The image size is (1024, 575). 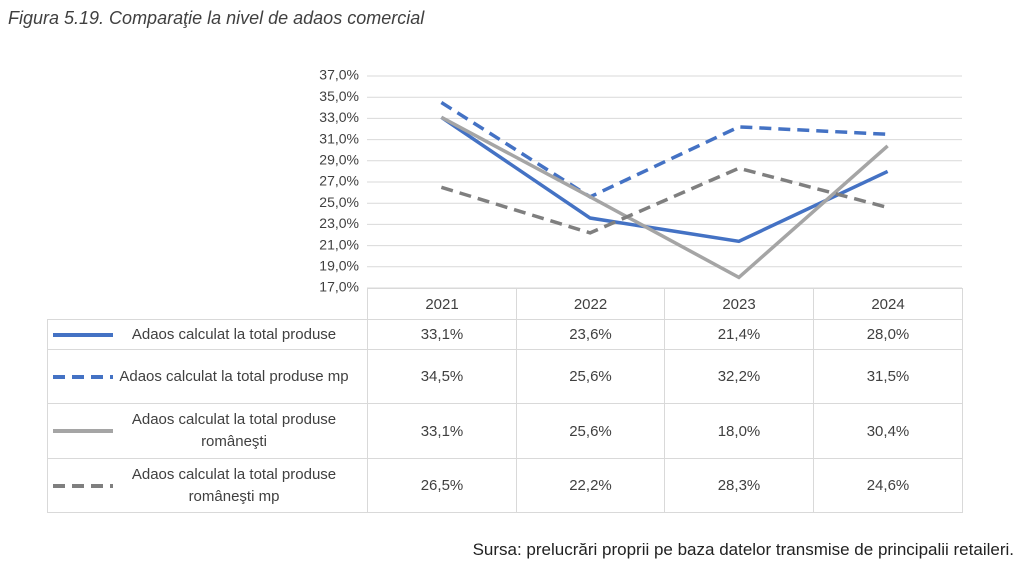 I want to click on legend-label: Adaos calculat la total produse mp, so click(x=234, y=376).